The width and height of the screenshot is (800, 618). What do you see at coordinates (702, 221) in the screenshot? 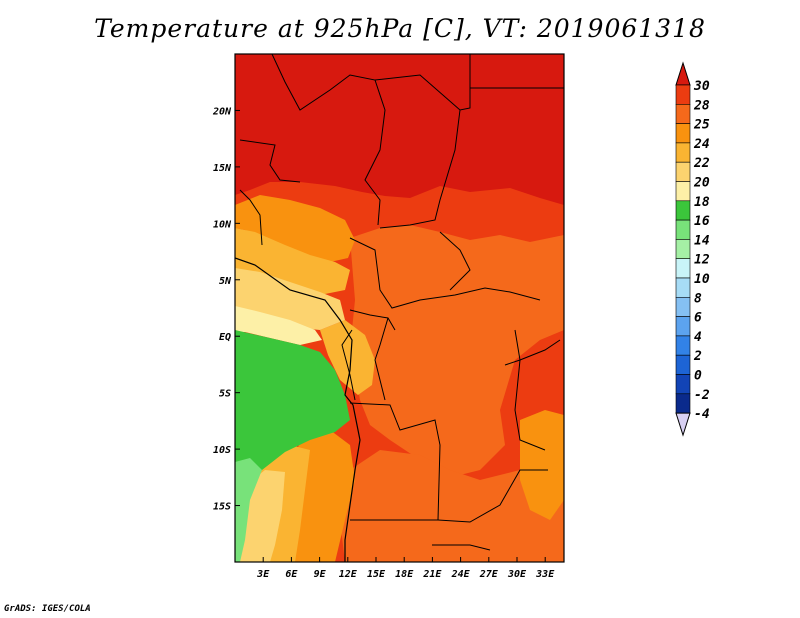
I see `colorbar-label: 16` at bounding box center [702, 221].